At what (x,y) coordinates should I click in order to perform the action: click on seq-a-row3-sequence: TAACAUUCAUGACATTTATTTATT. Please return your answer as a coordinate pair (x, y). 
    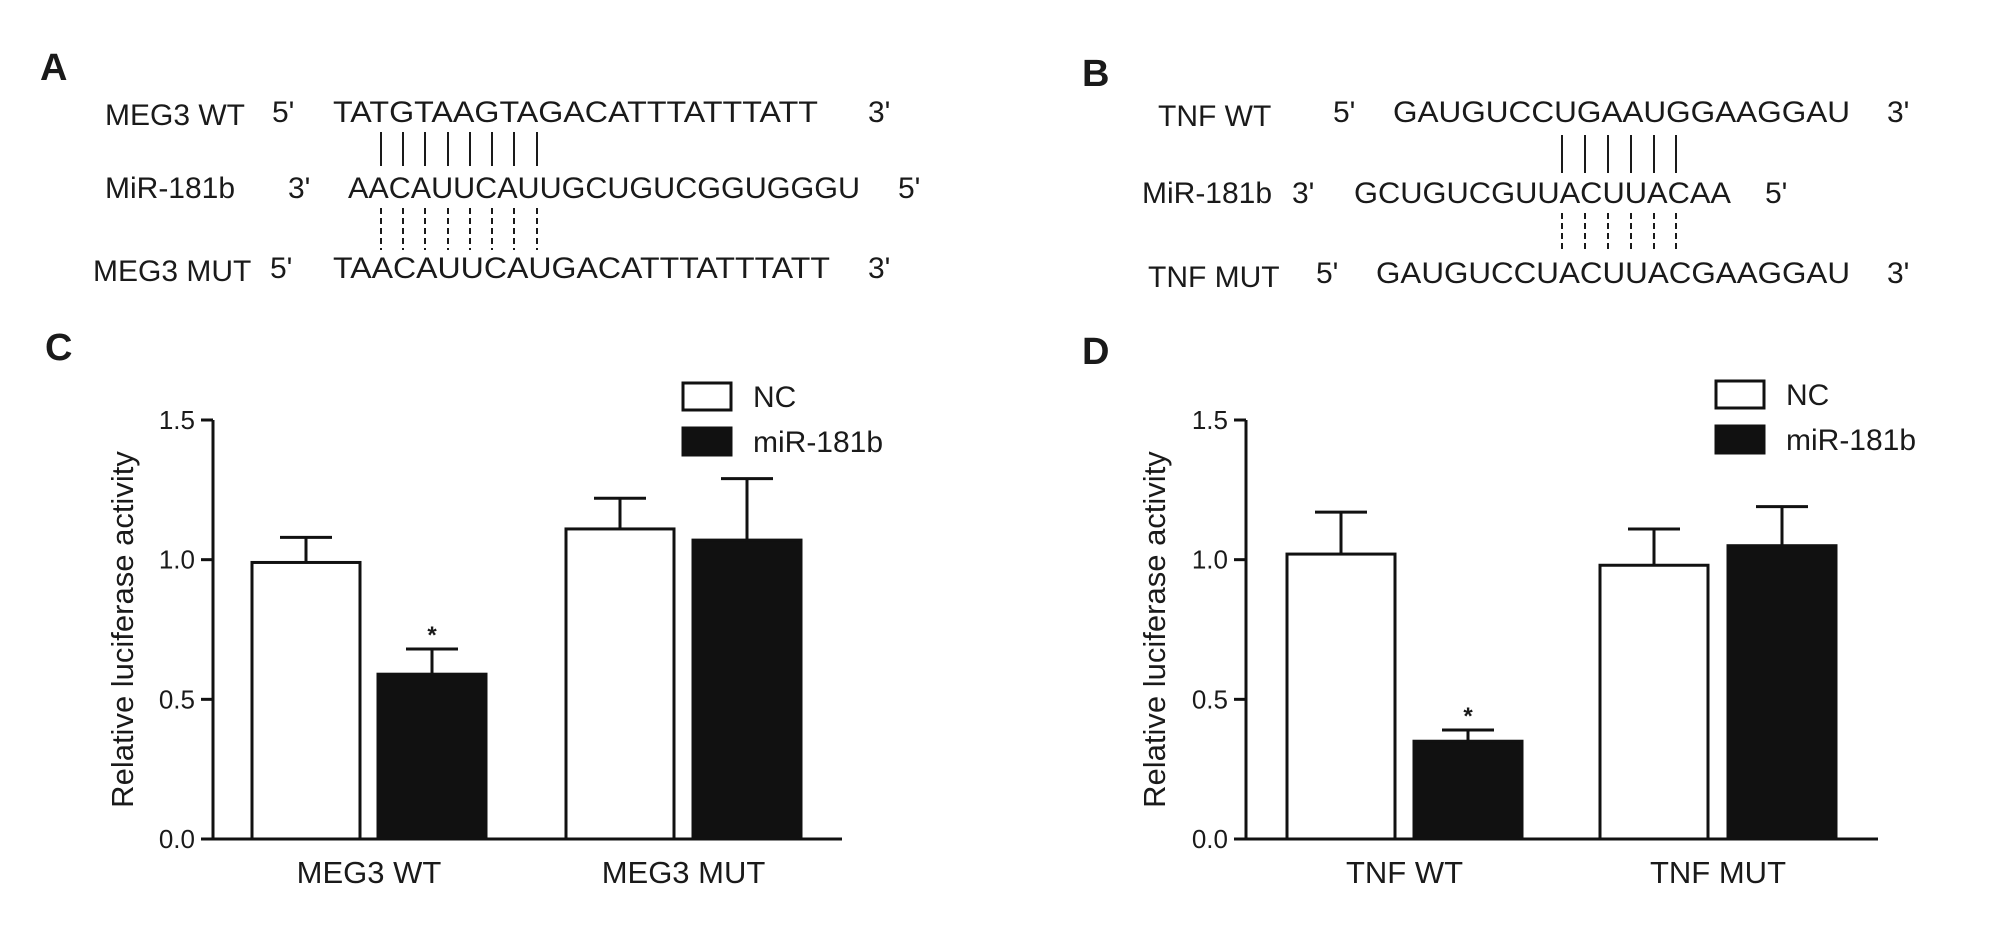
    Looking at the image, I should click on (581, 268).